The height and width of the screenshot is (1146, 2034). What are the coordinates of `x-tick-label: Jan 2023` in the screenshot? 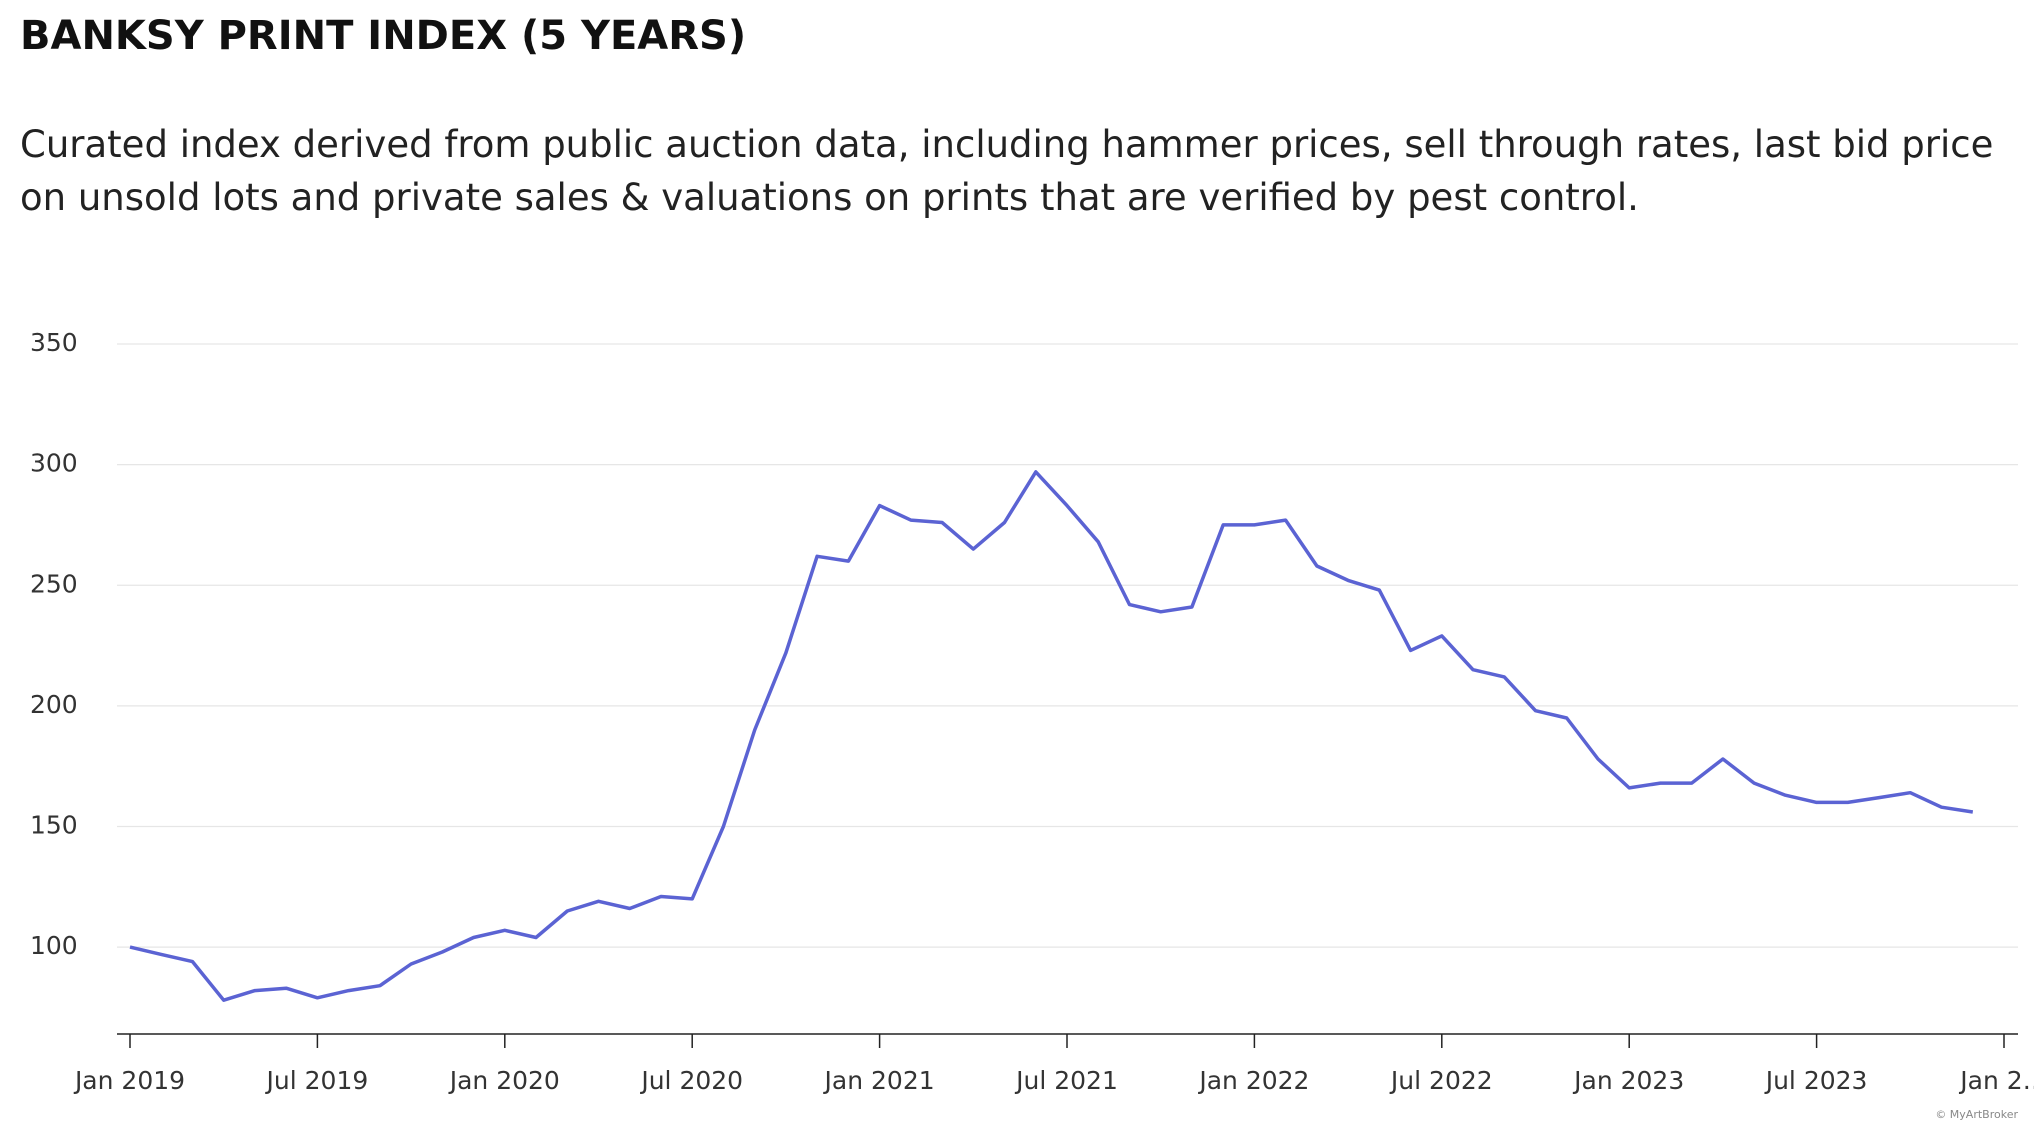 It's located at (1628, 1080).